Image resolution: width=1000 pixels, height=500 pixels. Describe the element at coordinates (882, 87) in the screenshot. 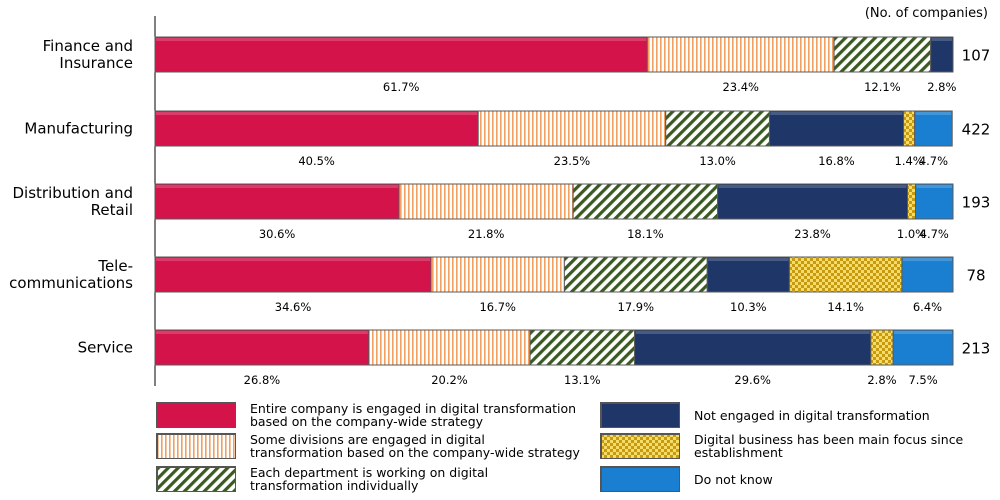

I see `data-label-each: 12.1%` at that location.